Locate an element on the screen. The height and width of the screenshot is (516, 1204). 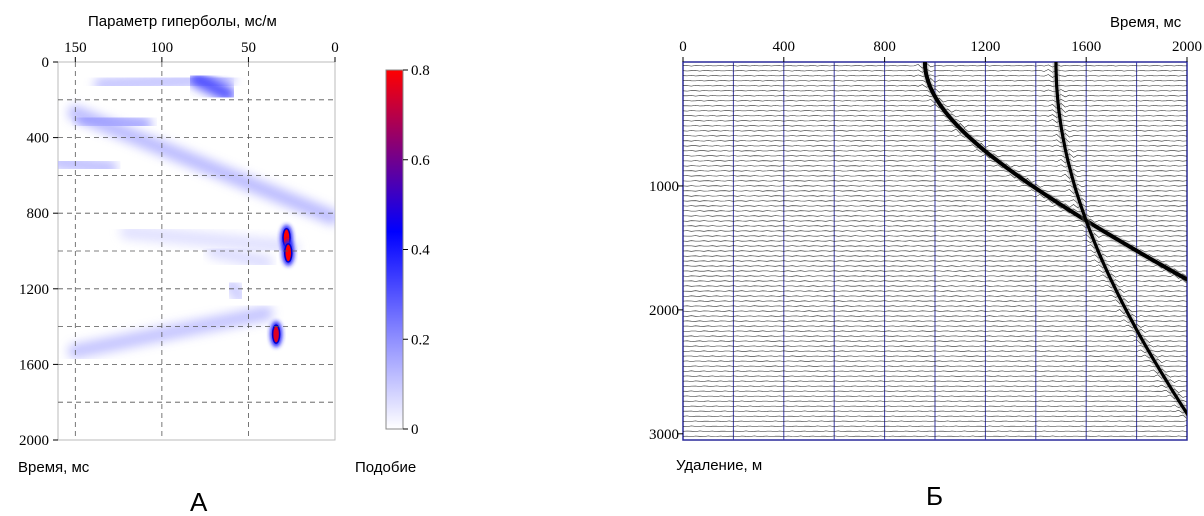
gather-x-tick-label: 0 is located at coordinates (683, 47).